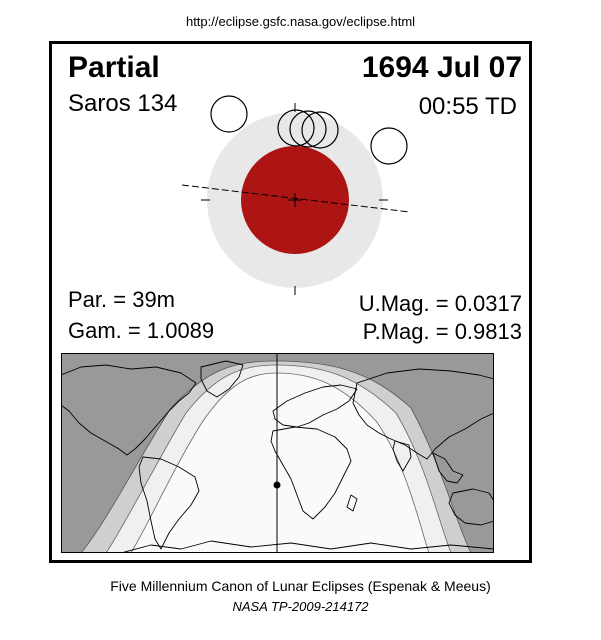  What do you see at coordinates (141, 330) in the screenshot?
I see `gamma-value: Gam. = 1.0089` at bounding box center [141, 330].